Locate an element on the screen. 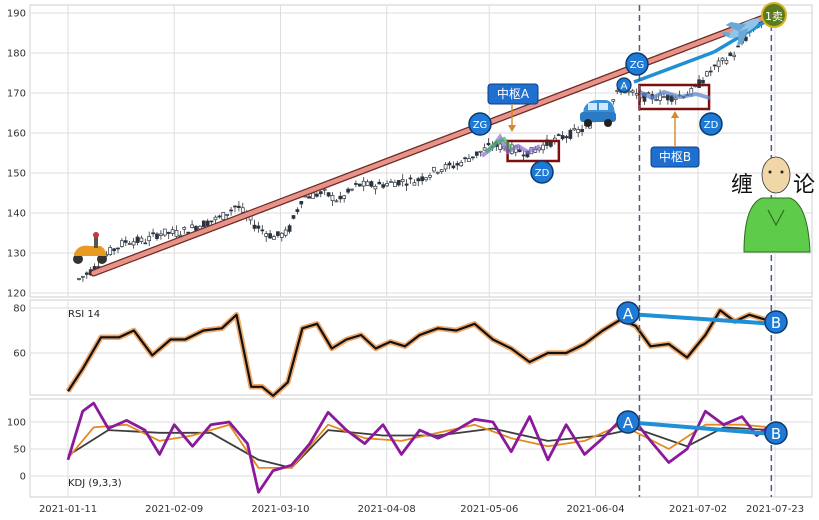 This screenshot has width=819, height=520. x-tick-label: 2021-02-09 is located at coordinates (174, 509).